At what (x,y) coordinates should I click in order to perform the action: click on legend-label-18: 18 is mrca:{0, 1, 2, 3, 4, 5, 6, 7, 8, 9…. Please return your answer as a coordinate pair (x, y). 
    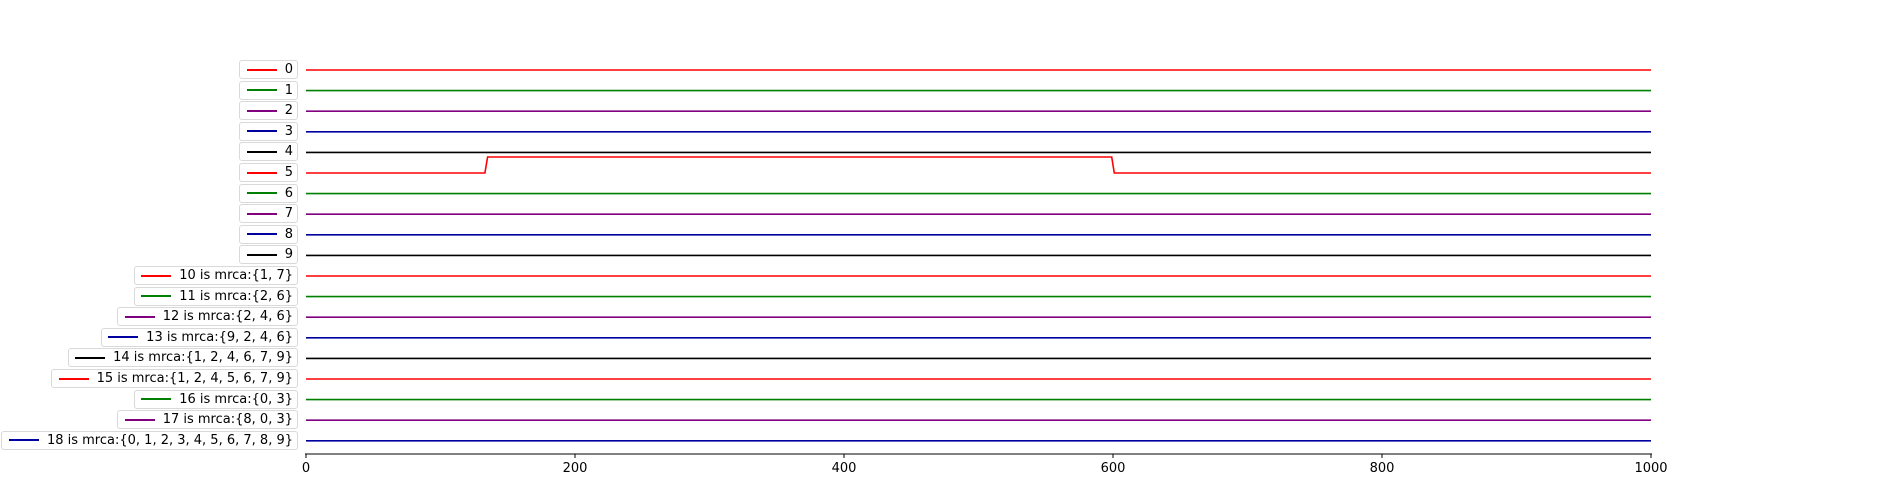
    Looking at the image, I should click on (169, 440).